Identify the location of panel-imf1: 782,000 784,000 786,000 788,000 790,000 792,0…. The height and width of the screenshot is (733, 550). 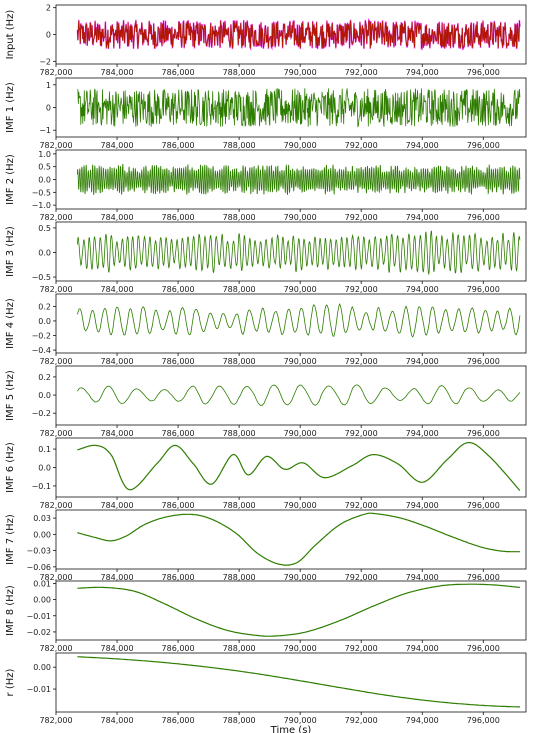
(266, 113).